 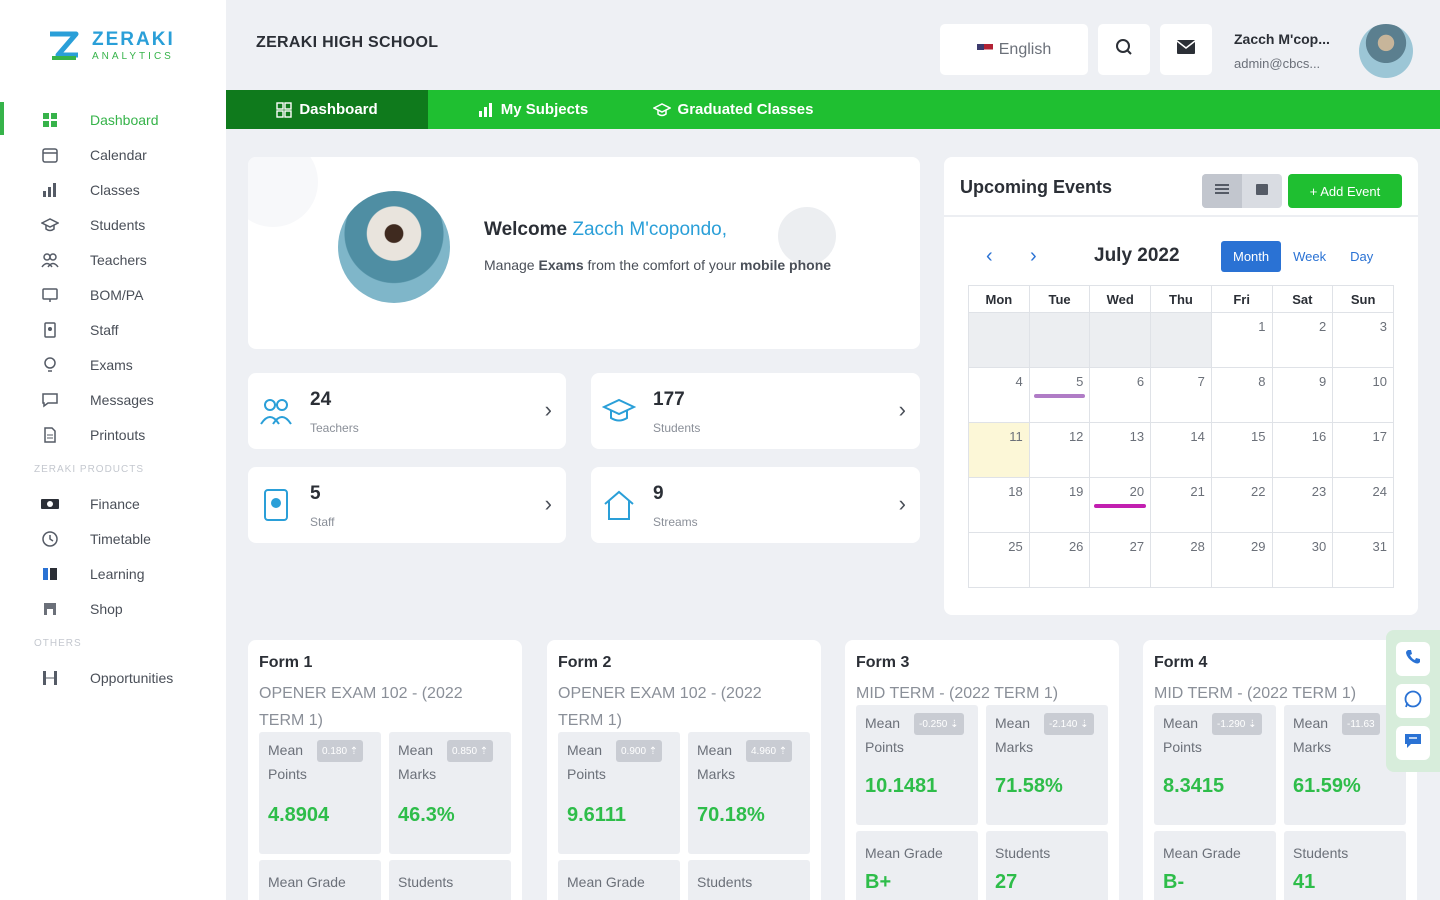 I want to click on view-month-button: Month, so click(x=1251, y=256).